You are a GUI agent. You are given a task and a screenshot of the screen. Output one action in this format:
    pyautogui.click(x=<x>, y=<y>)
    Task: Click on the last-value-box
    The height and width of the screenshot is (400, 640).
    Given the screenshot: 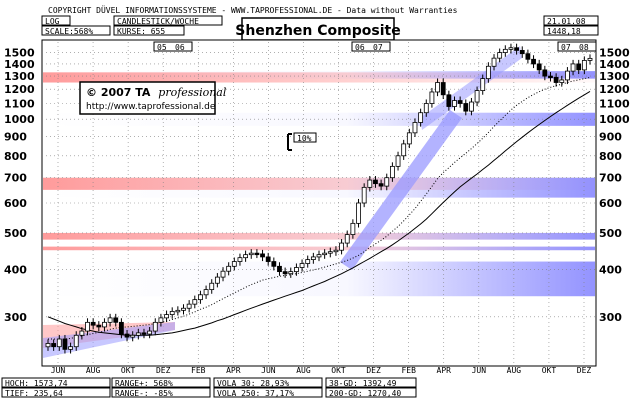 What is the action you would take?
    pyautogui.click(x=571, y=30)
    